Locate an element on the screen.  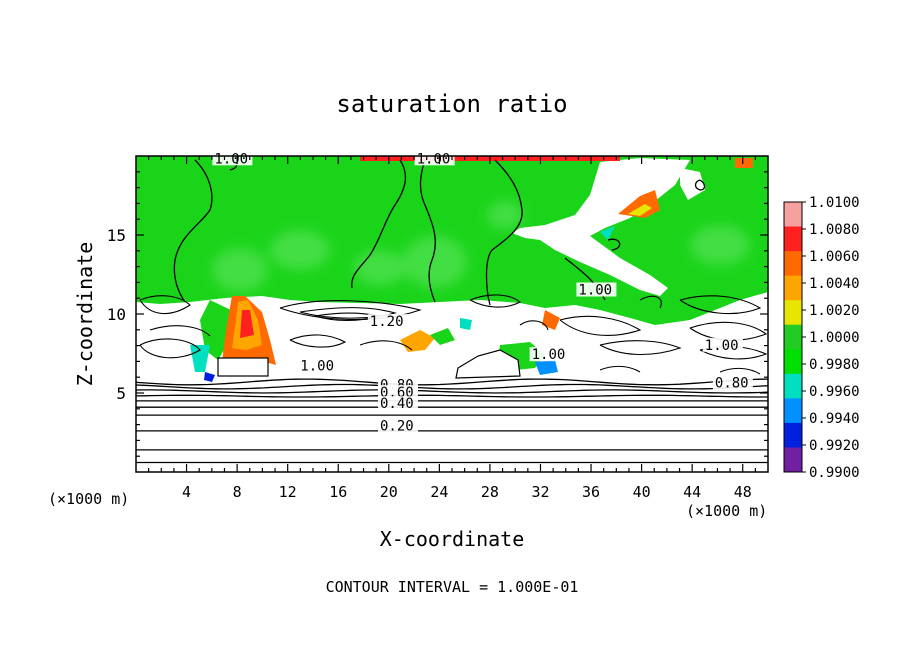
colorbar-label: 0.9960 is located at coordinates (834, 392).